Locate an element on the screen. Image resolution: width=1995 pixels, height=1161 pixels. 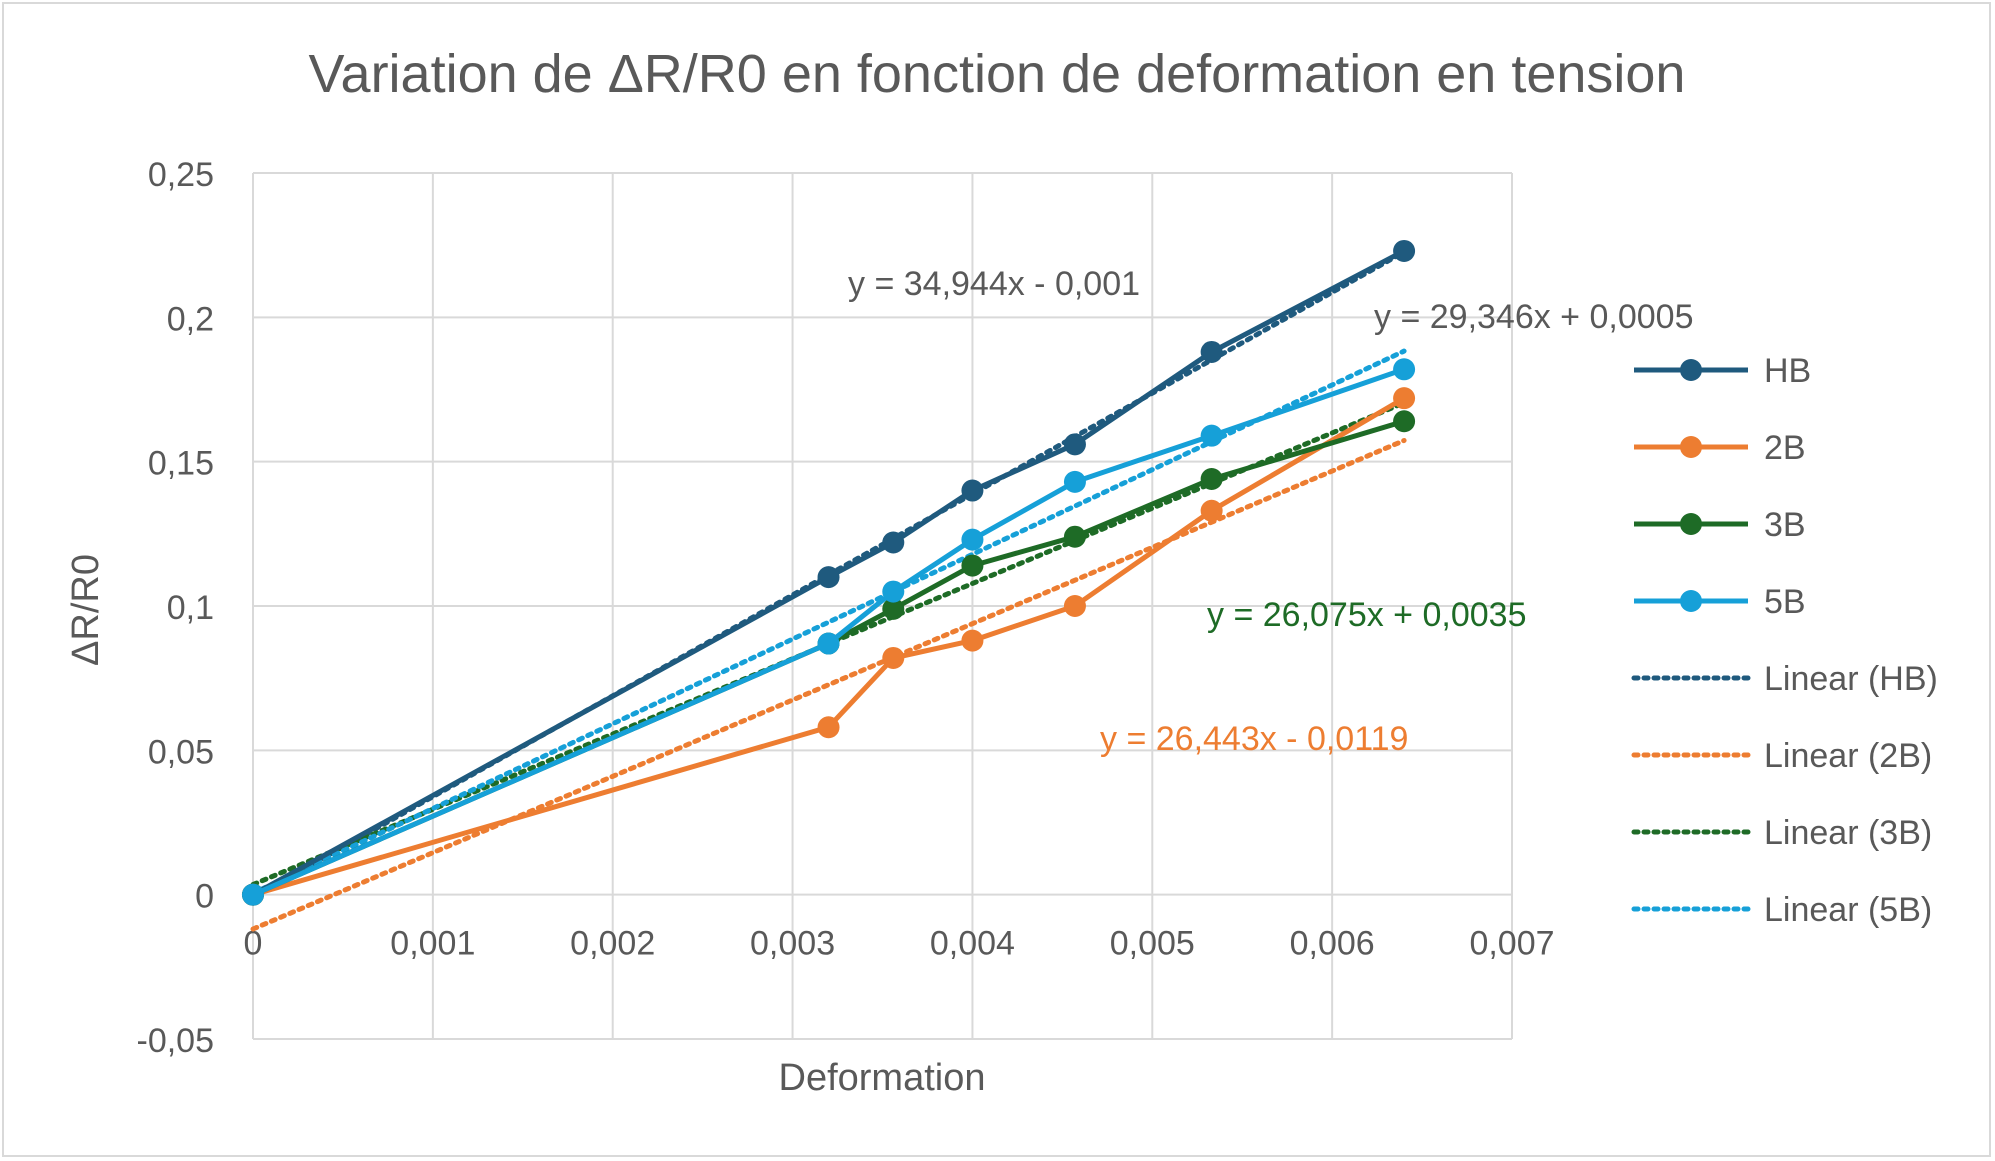
y-tick-label: 0,2 is located at coordinates (190, 319).